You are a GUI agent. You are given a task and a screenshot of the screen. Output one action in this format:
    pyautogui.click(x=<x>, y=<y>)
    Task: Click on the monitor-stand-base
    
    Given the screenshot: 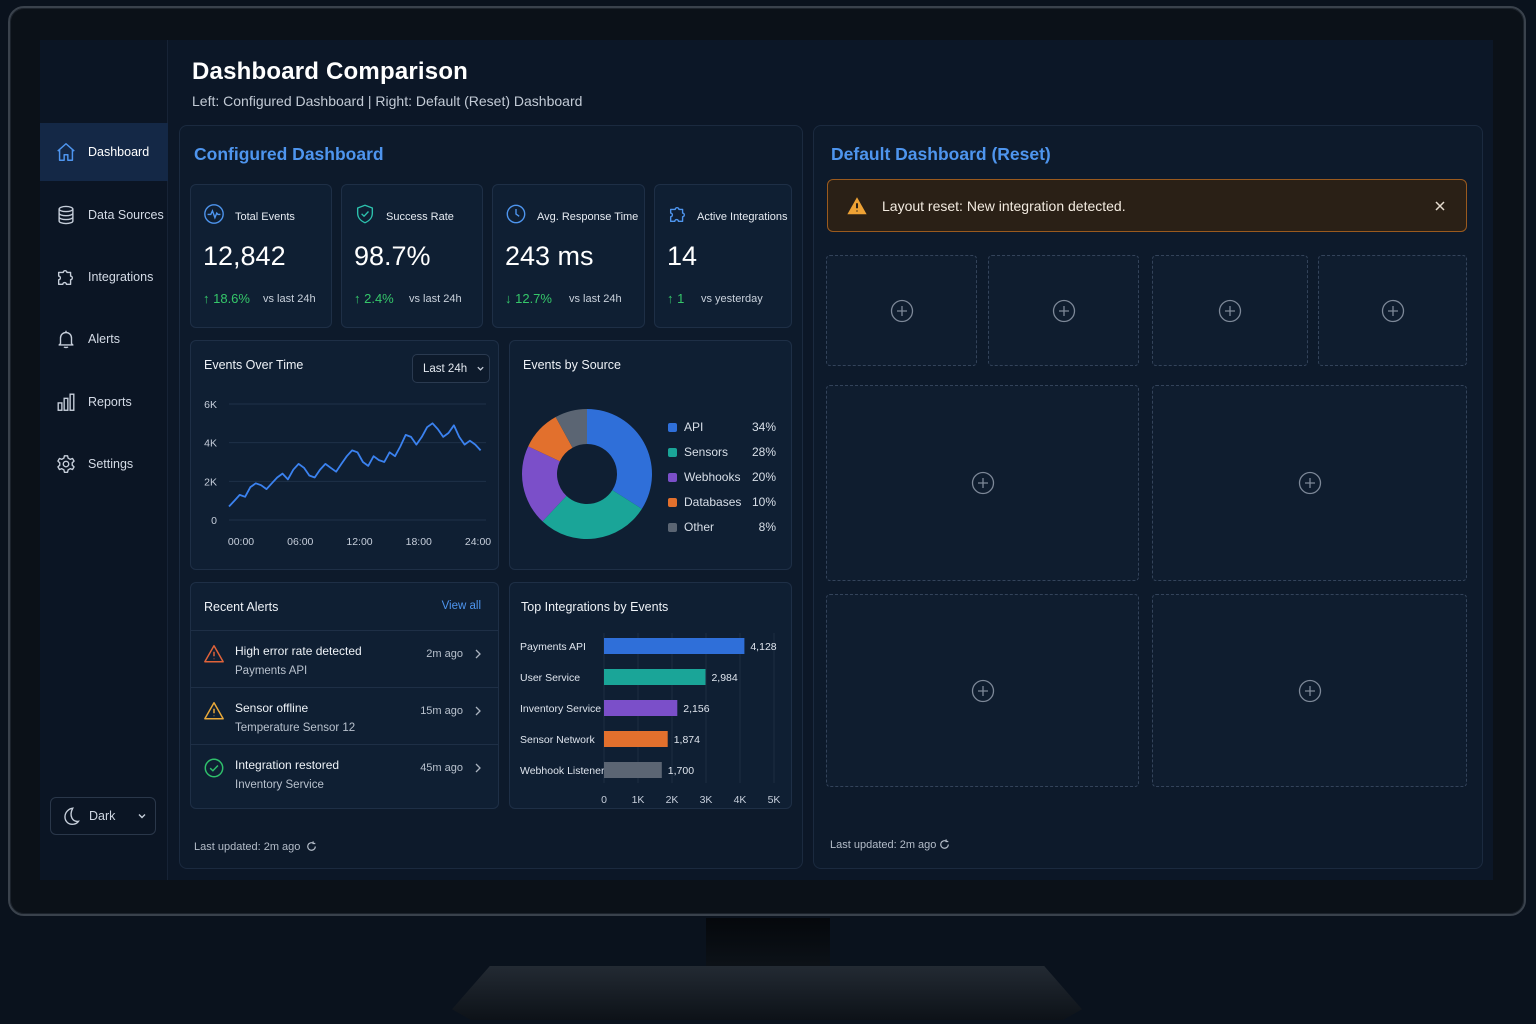 What is the action you would take?
    pyautogui.click(x=767, y=993)
    